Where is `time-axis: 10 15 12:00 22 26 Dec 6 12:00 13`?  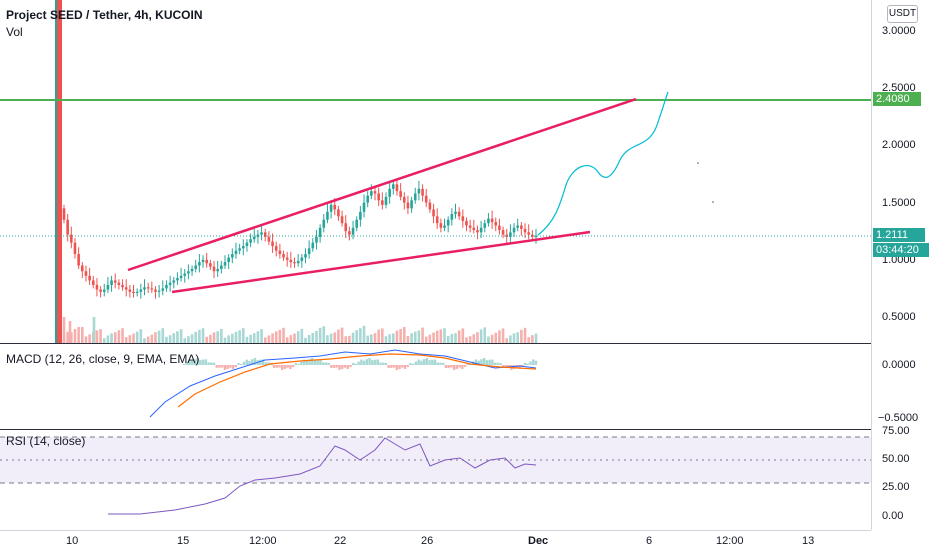 time-axis: 10 15 12:00 22 26 Dec 6 12:00 13 is located at coordinates (435, 540).